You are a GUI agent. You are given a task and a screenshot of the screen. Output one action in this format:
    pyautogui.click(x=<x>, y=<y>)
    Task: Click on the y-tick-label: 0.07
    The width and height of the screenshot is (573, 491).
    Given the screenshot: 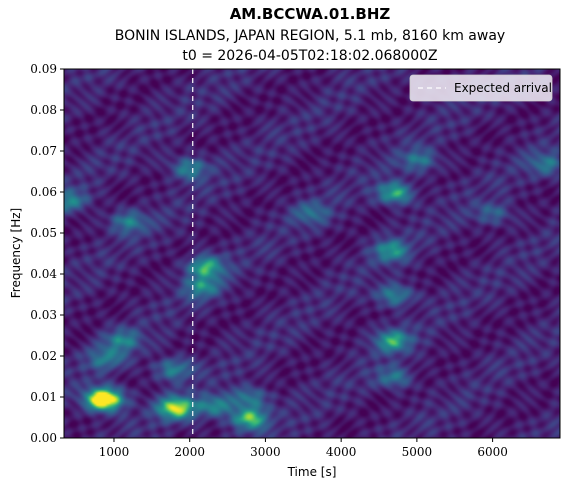 What is the action you would take?
    pyautogui.click(x=43, y=151)
    